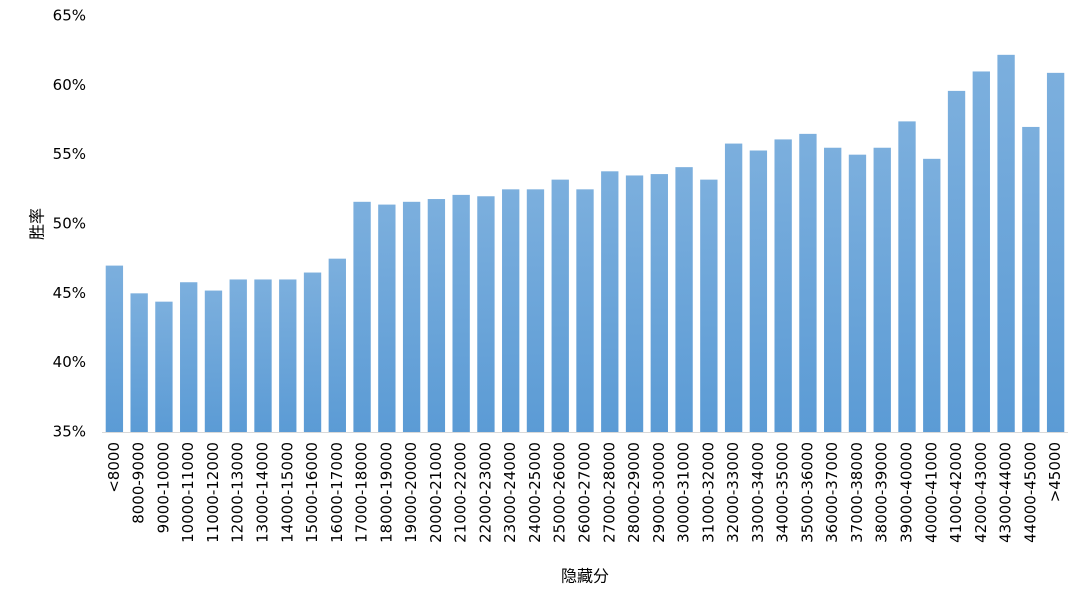  What do you see at coordinates (585, 492) in the screenshot?
I see `x-tick-label: 26000-27000` at bounding box center [585, 492].